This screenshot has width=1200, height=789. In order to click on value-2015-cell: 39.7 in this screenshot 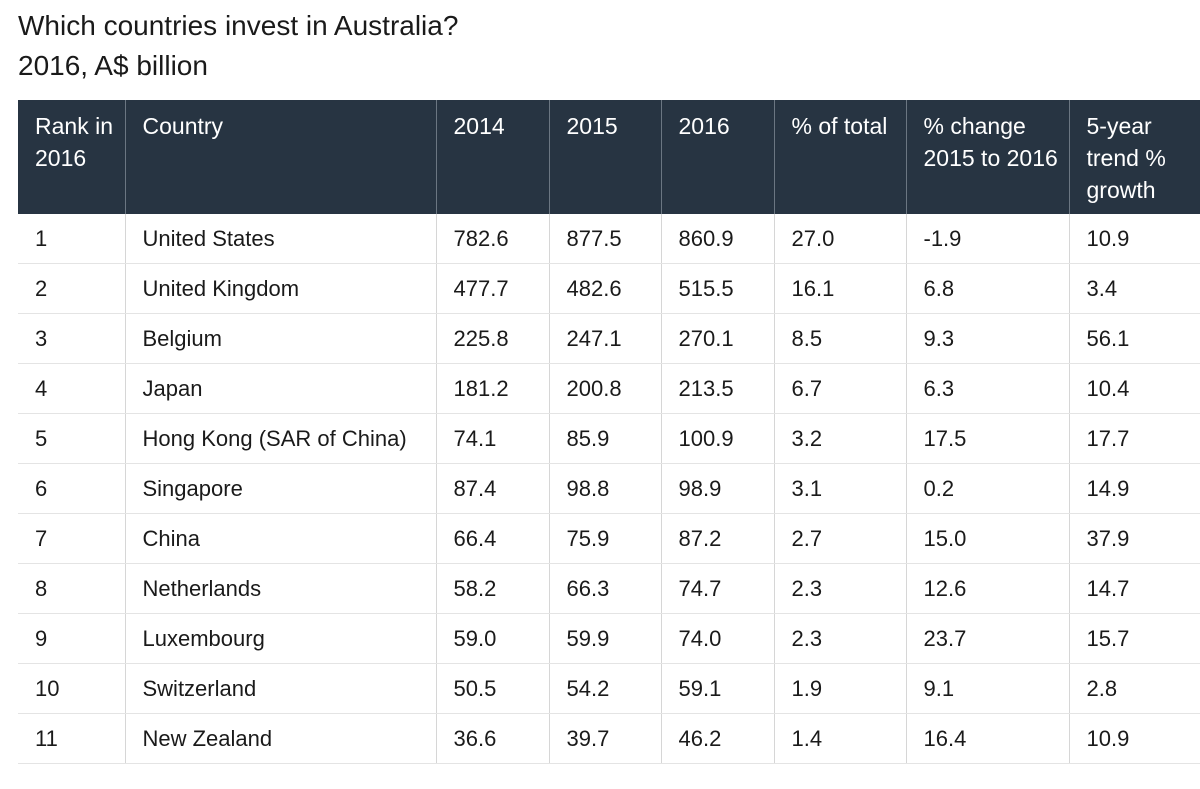, I will do `click(605, 738)`.